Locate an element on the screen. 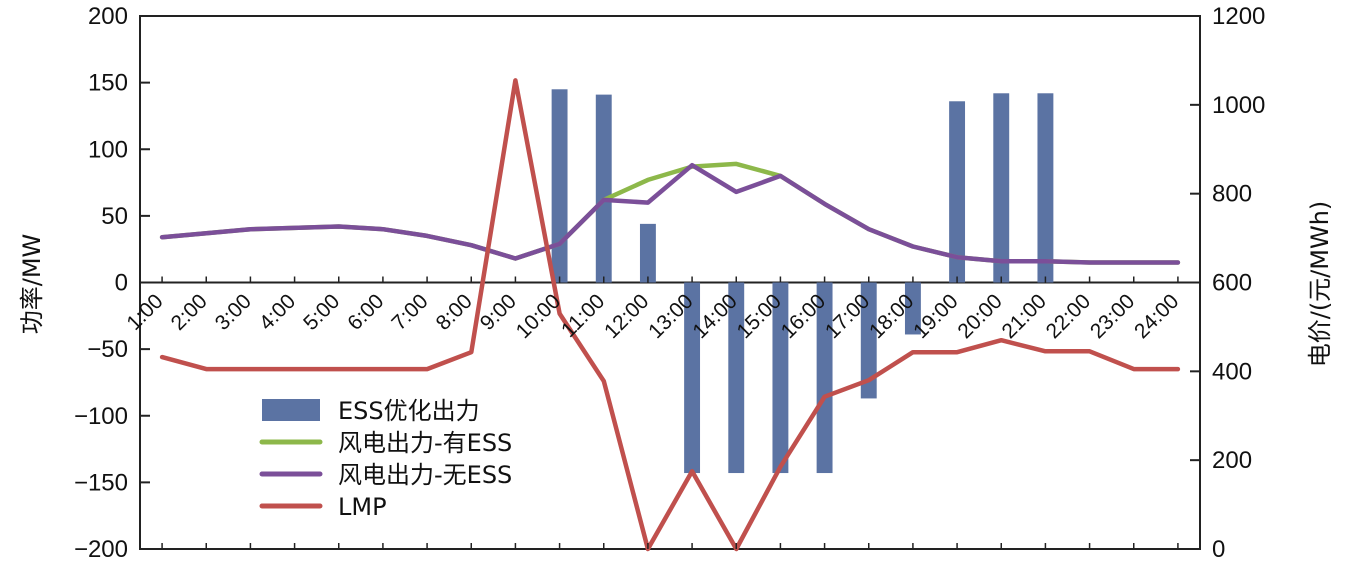 This screenshot has width=1345, height=575. x-tick-label: 11:00 is located at coordinates (583, 316).